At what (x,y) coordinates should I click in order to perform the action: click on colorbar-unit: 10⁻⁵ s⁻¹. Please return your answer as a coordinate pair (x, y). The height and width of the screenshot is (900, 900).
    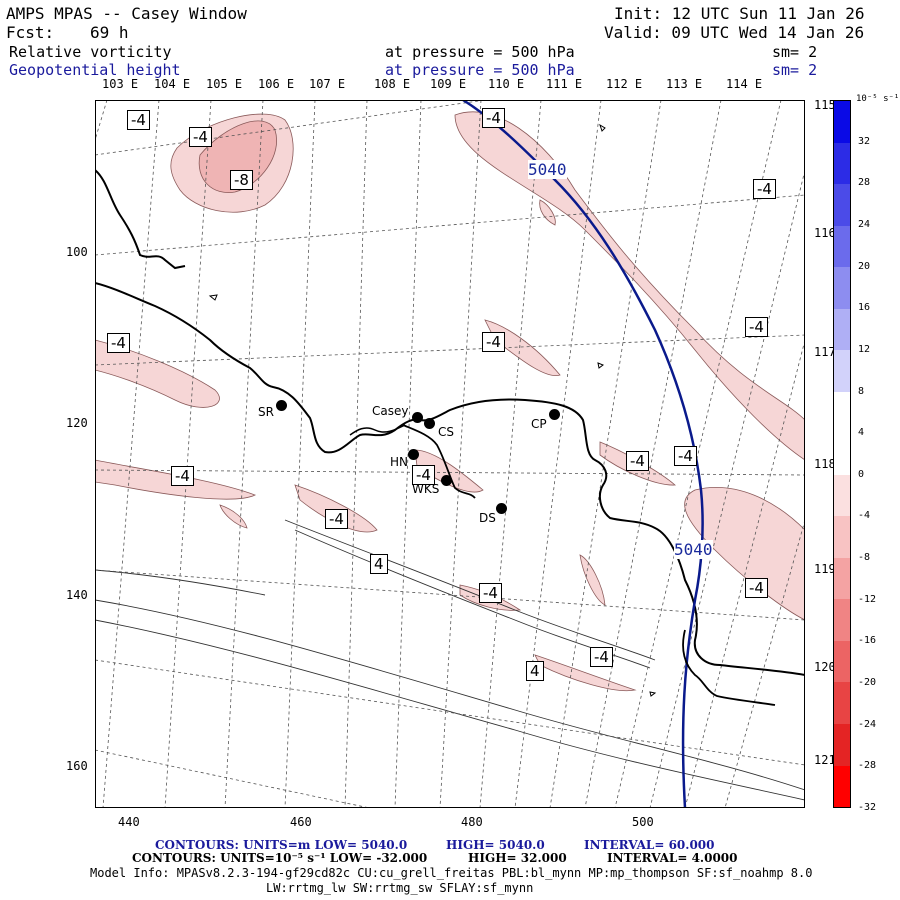
    Looking at the image, I should click on (878, 99).